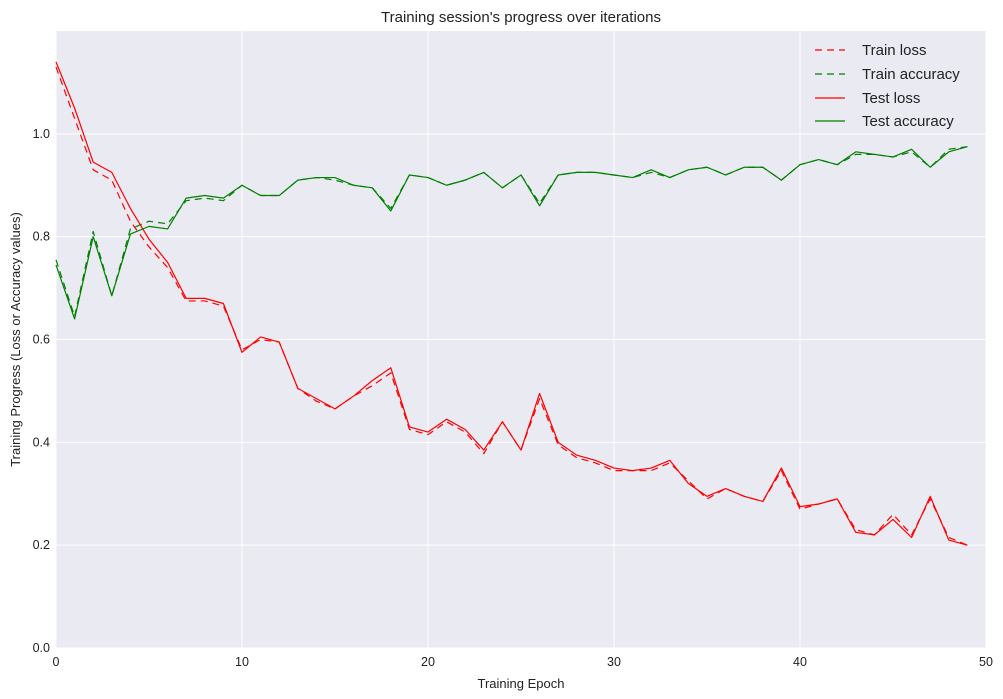  Describe the element at coordinates (986, 662) in the screenshot. I see `x-tick-label: 50` at that location.